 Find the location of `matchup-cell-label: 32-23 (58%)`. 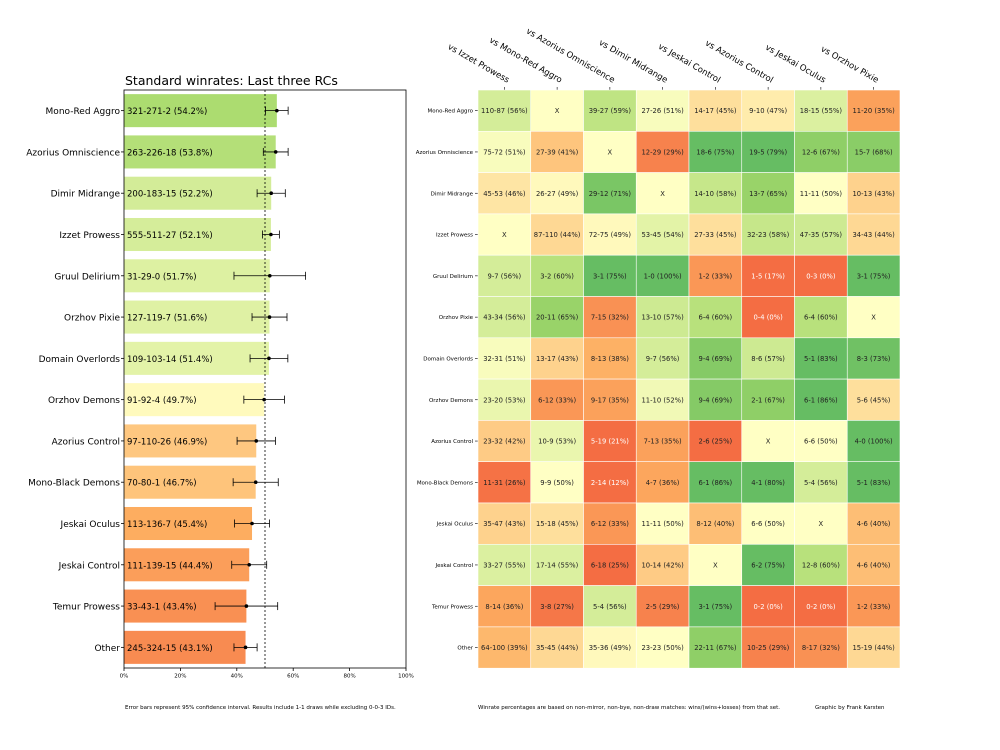

matchup-cell-label: 32-23 (58%) is located at coordinates (768, 235).